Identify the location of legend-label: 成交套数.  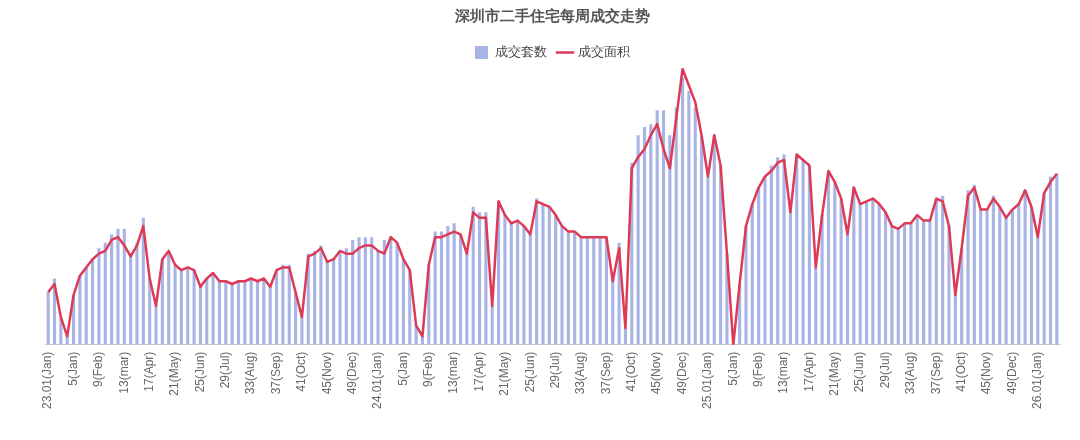
(520, 52).